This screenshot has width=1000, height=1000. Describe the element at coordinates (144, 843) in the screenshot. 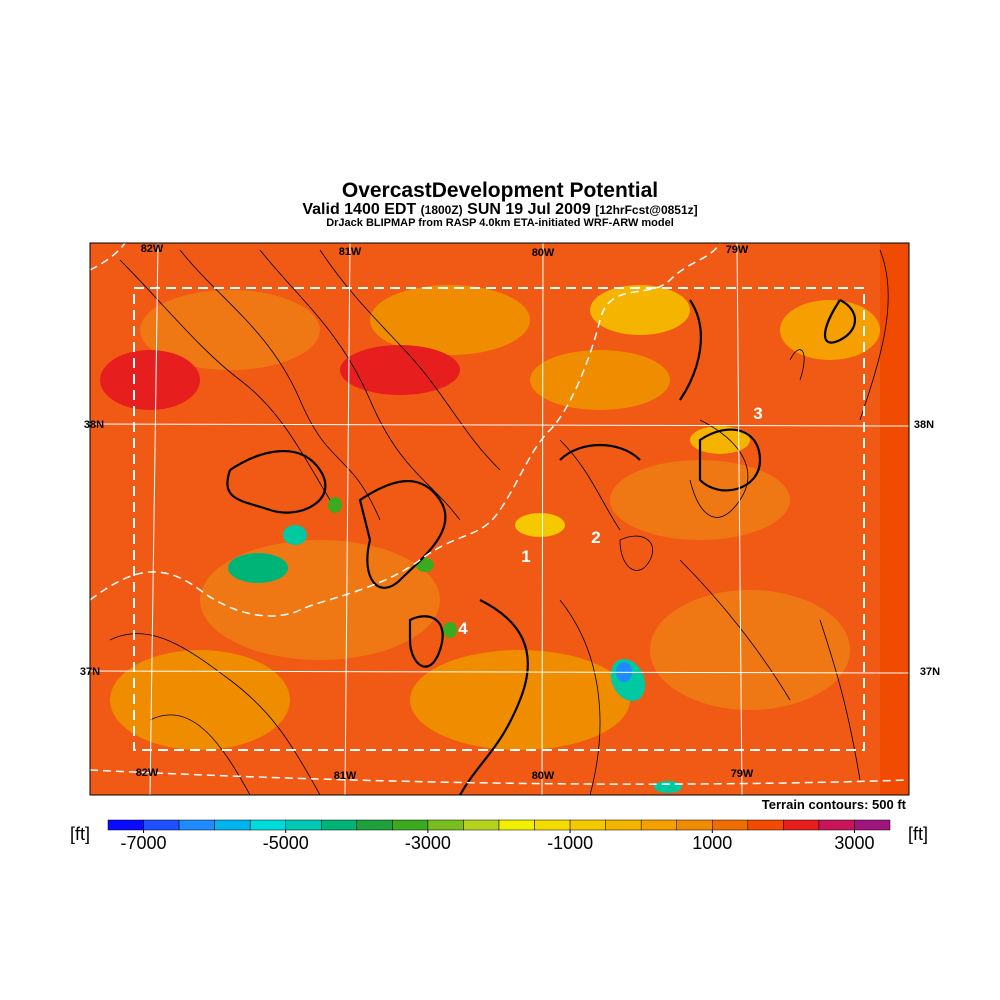

I see `colorbar-tick-label: -7000` at that location.